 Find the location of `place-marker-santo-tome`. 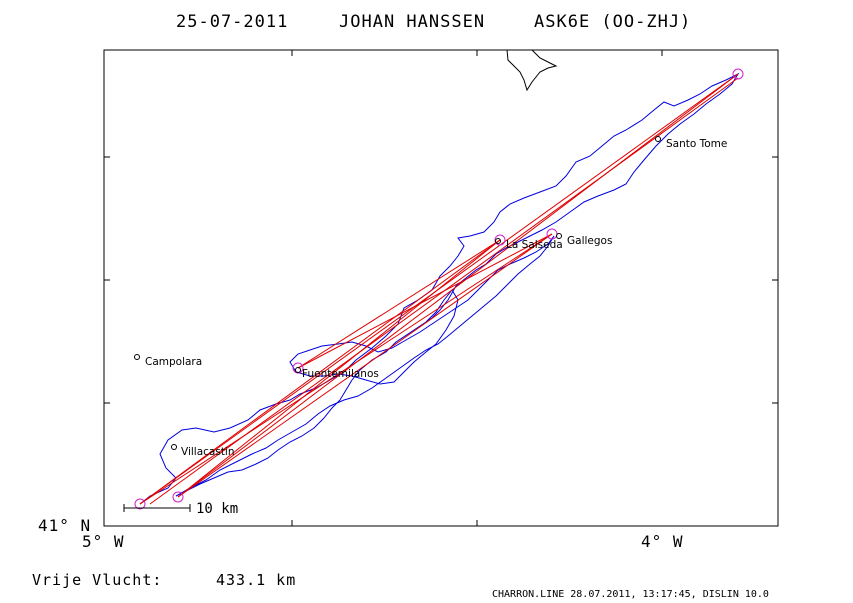

place-marker-santo-tome is located at coordinates (658, 139).